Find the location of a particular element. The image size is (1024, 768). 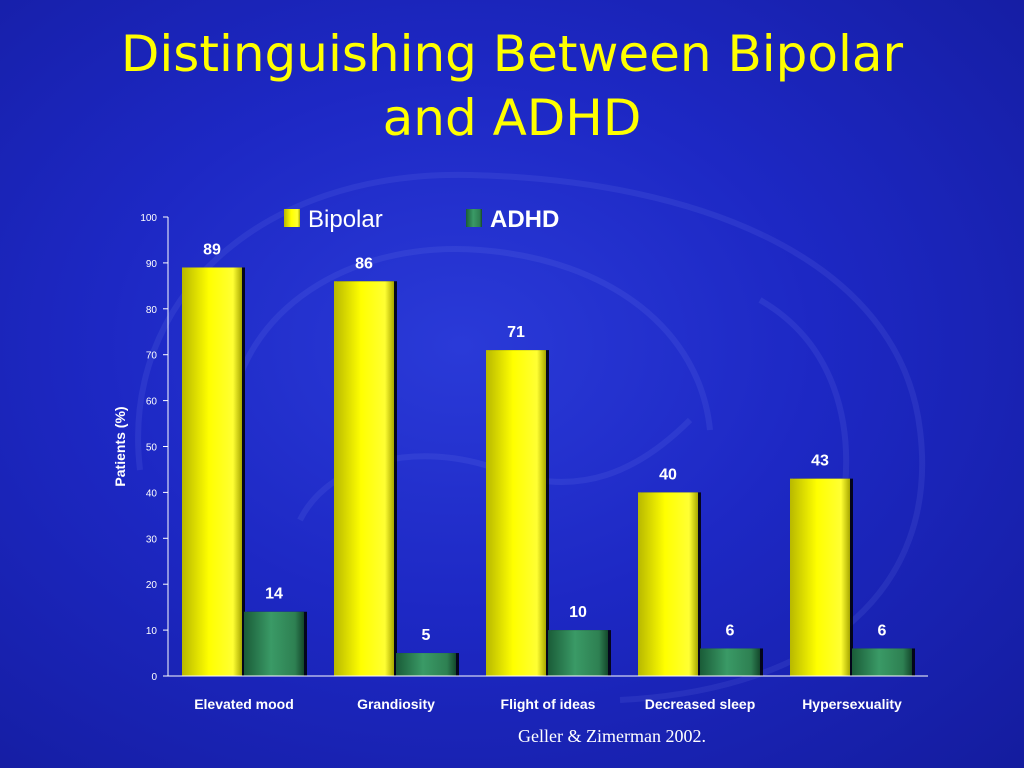

y-axis: 0 10 20 30 40 50 60 70 80 90 100 Patients (%) is located at coordinates (140, 448).